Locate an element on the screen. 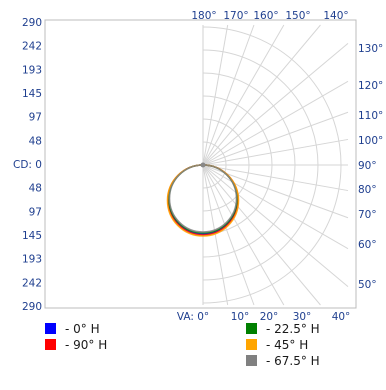 The image size is (386, 390). angle-label-bottom: VA: 0° is located at coordinates (193, 317).